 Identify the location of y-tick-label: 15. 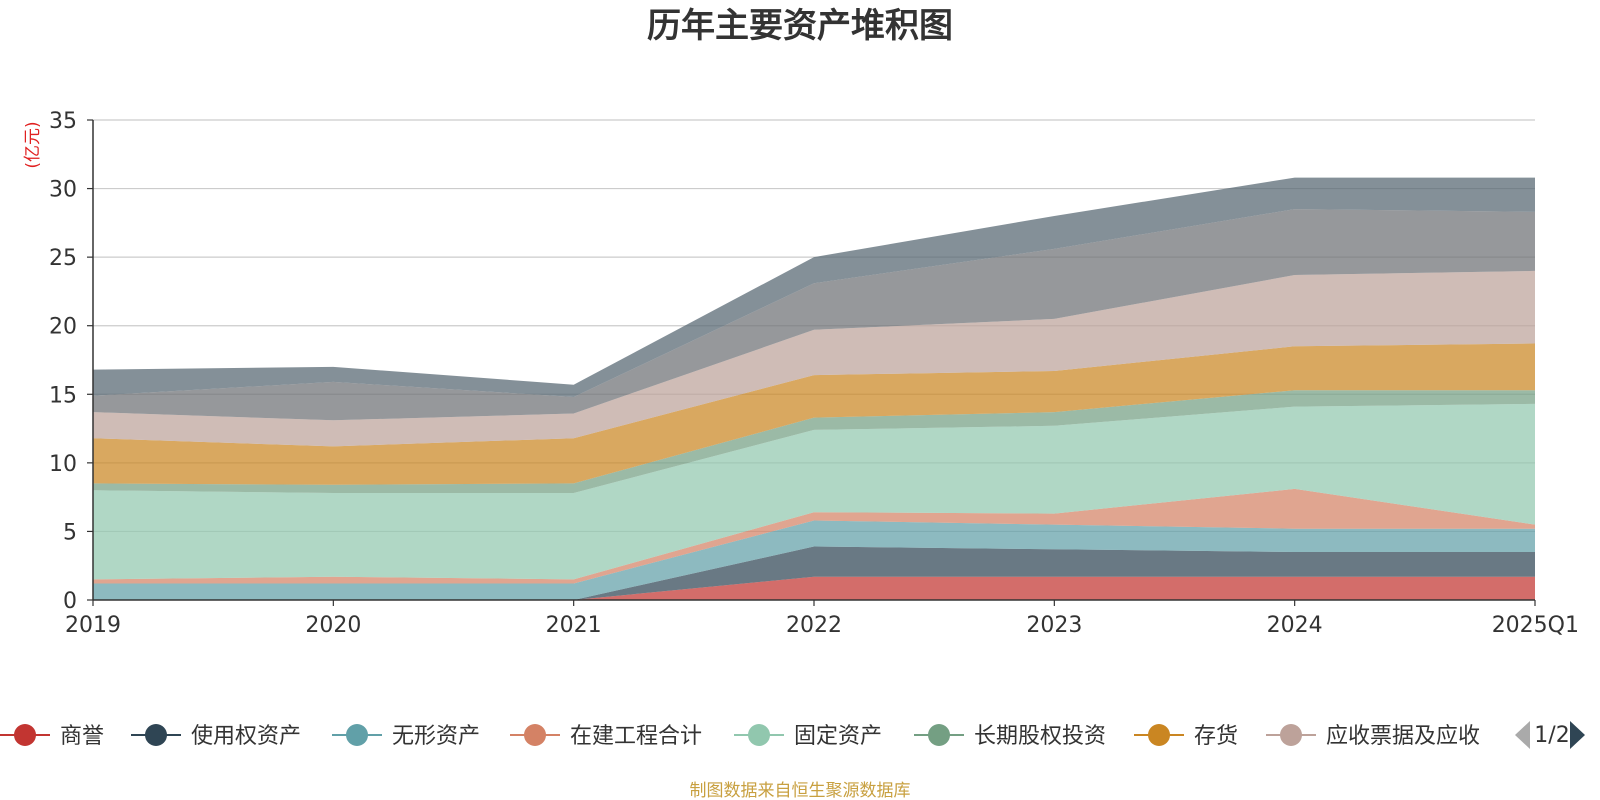
(63, 395).